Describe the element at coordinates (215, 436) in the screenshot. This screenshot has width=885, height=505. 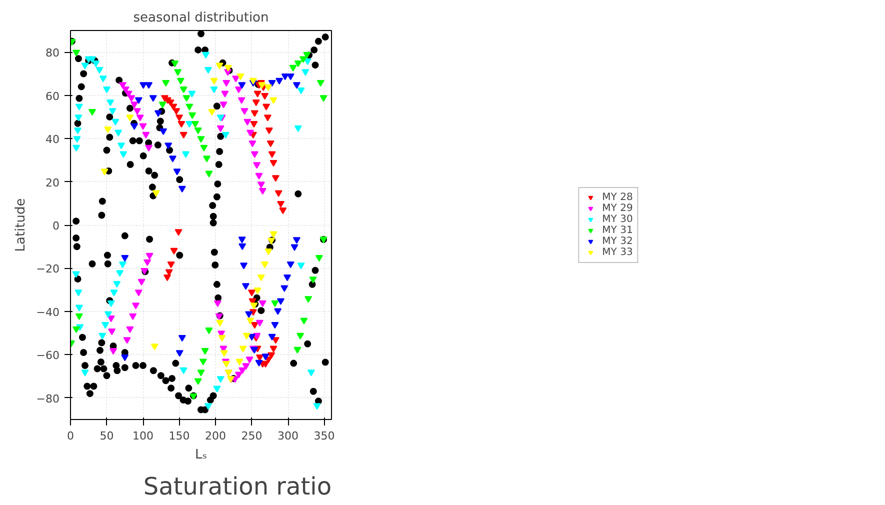
I see `x-tick-label: 200` at that location.